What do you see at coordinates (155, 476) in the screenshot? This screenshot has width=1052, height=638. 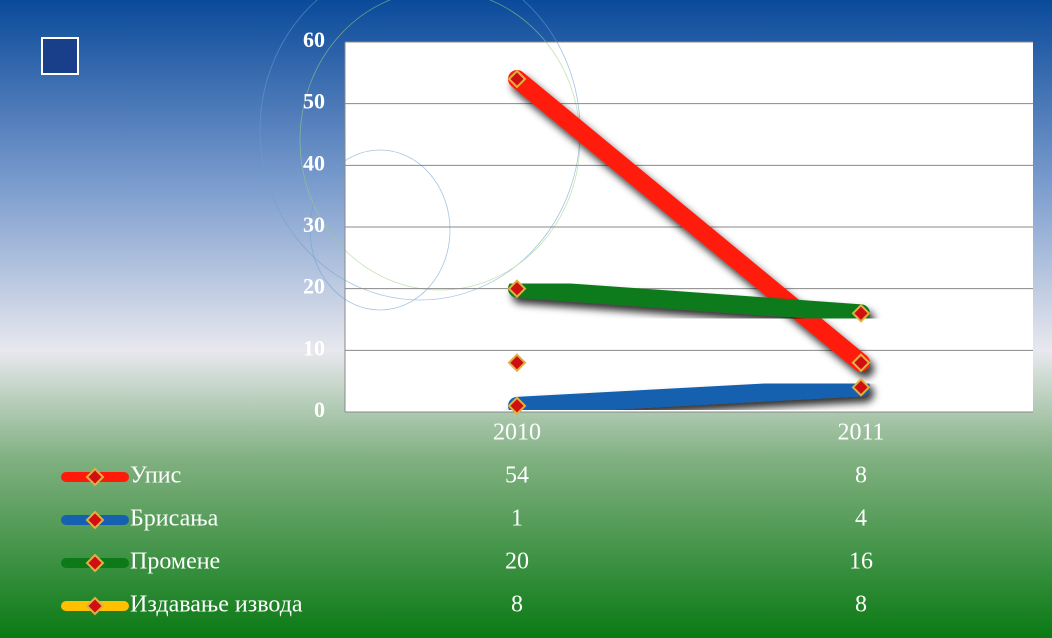 I see `legend-label: Упис` at bounding box center [155, 476].